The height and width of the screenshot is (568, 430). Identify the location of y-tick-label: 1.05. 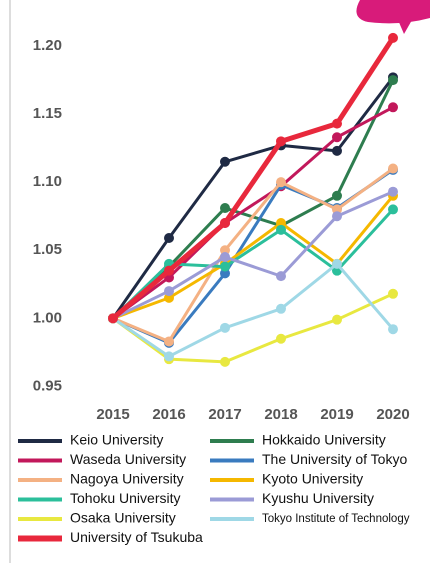
(47, 249).